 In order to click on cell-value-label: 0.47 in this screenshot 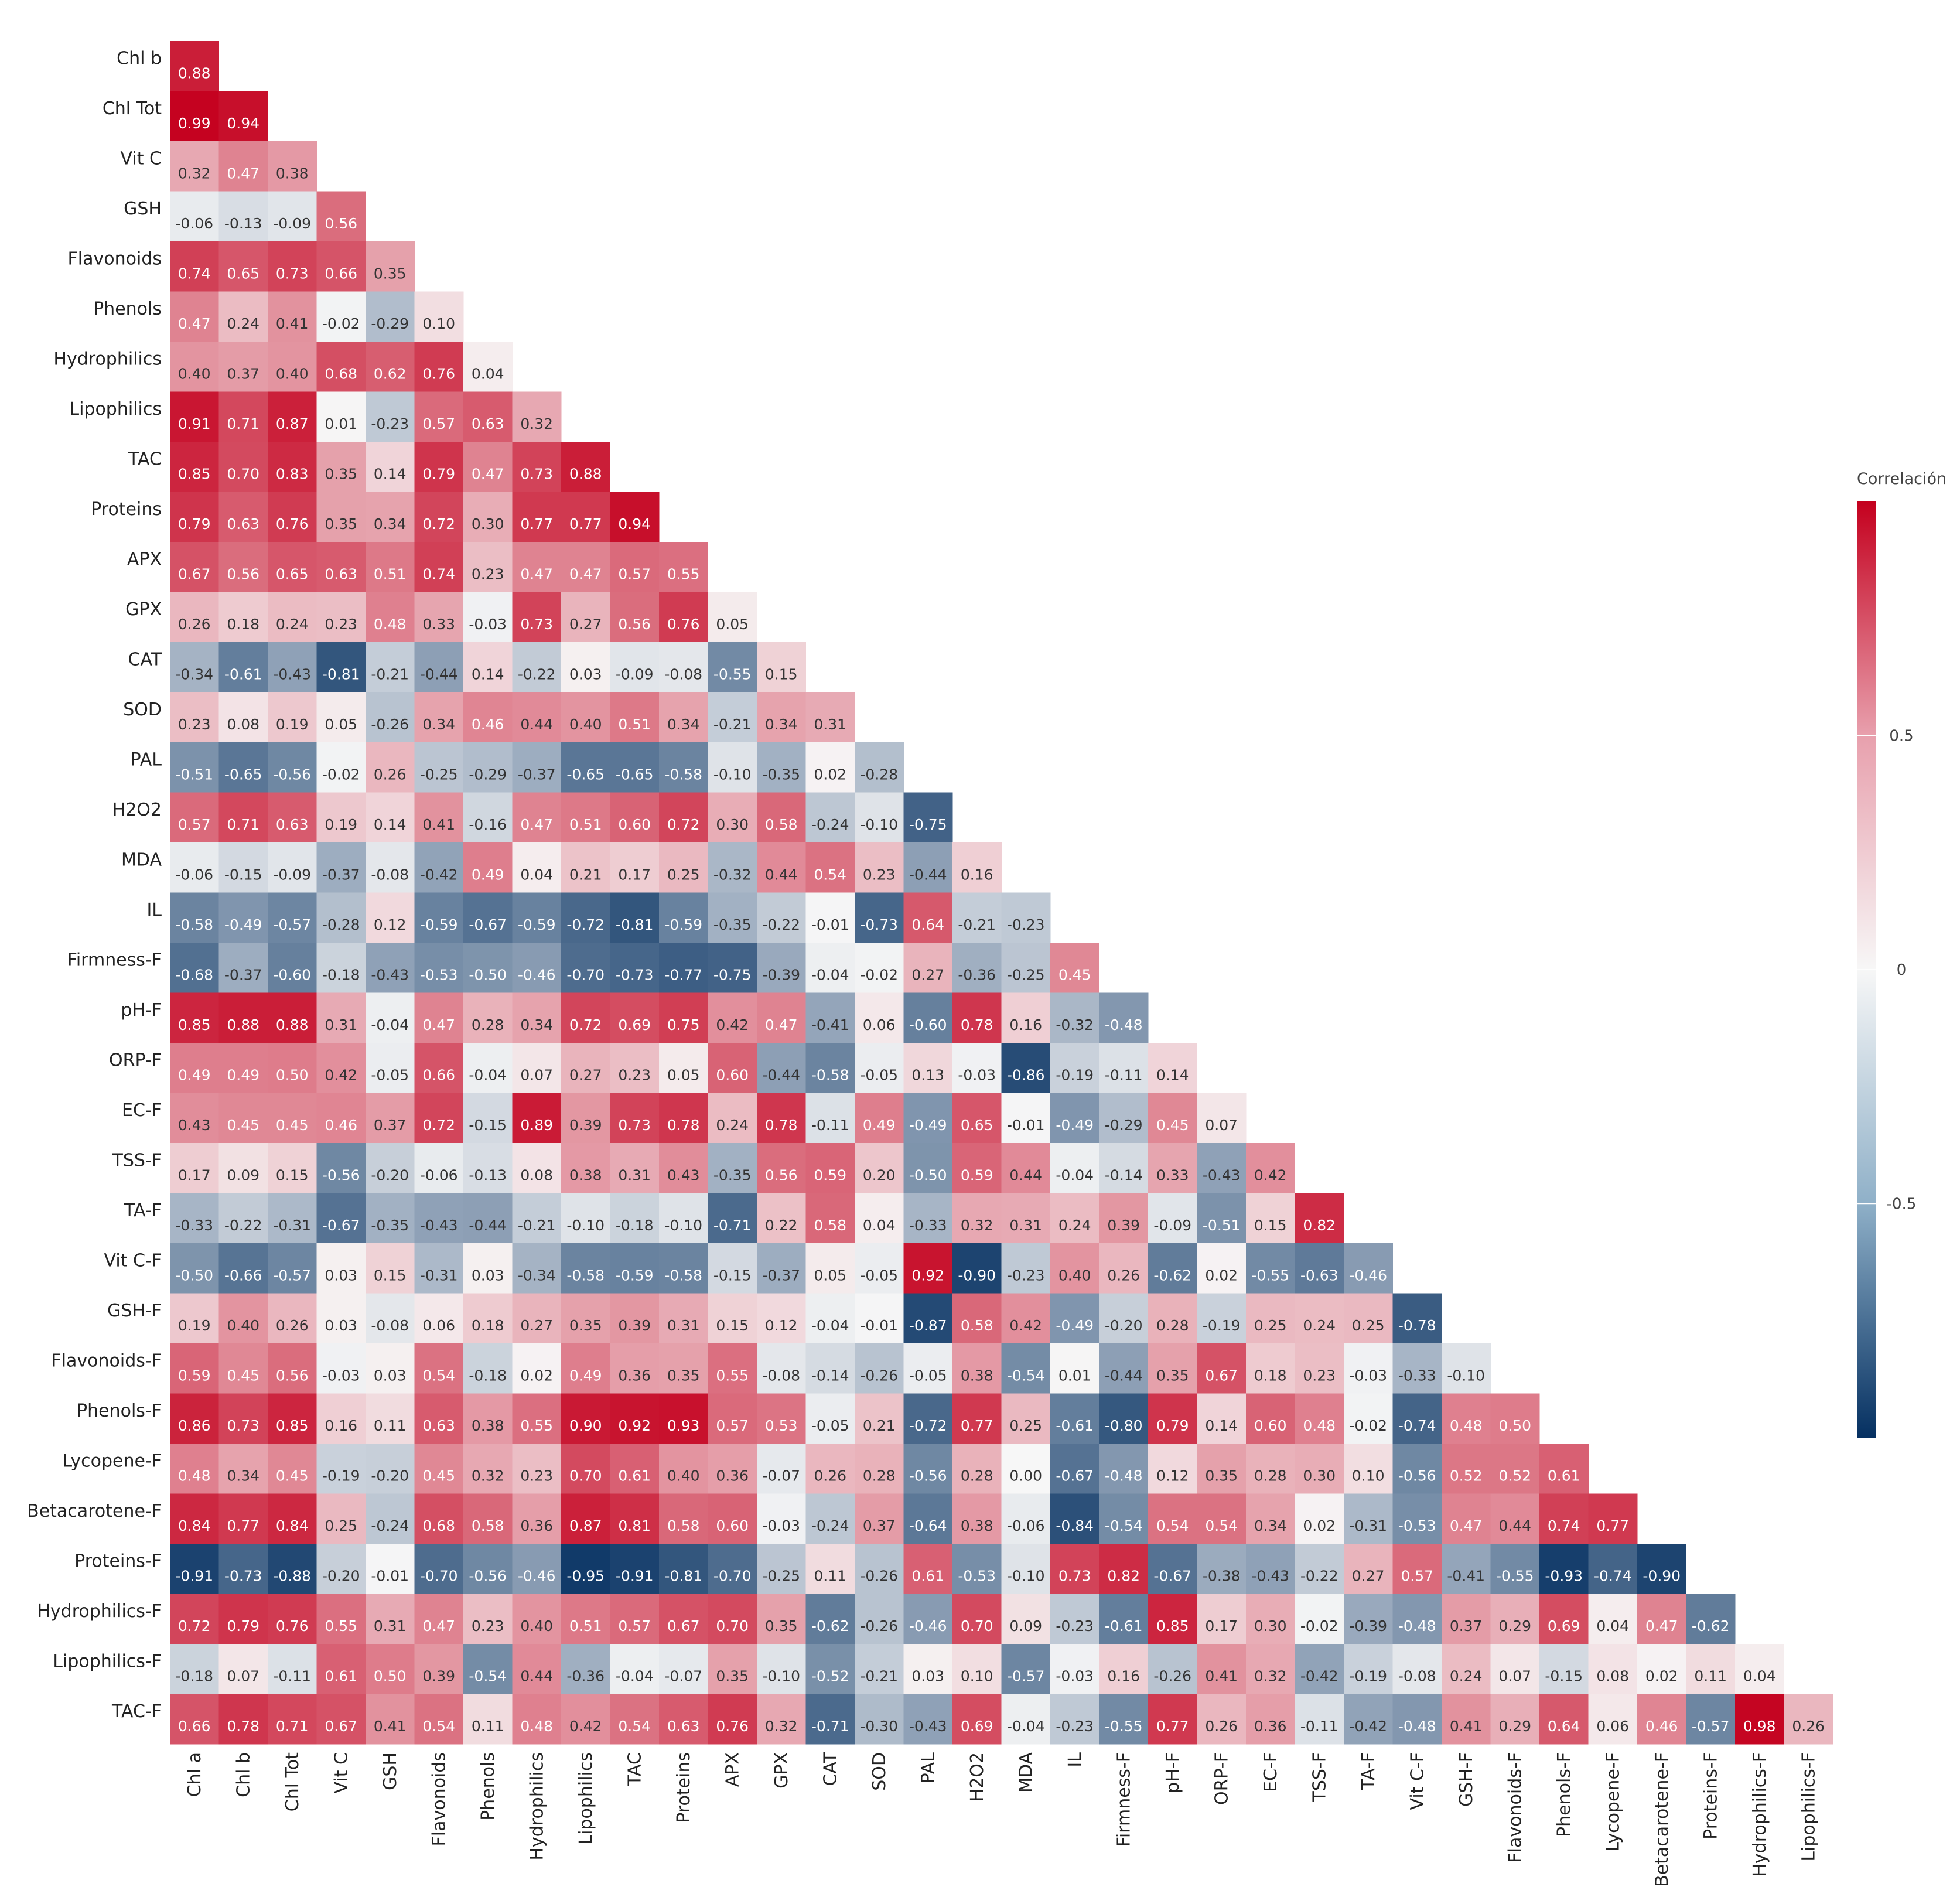, I will do `click(438, 1626)`.